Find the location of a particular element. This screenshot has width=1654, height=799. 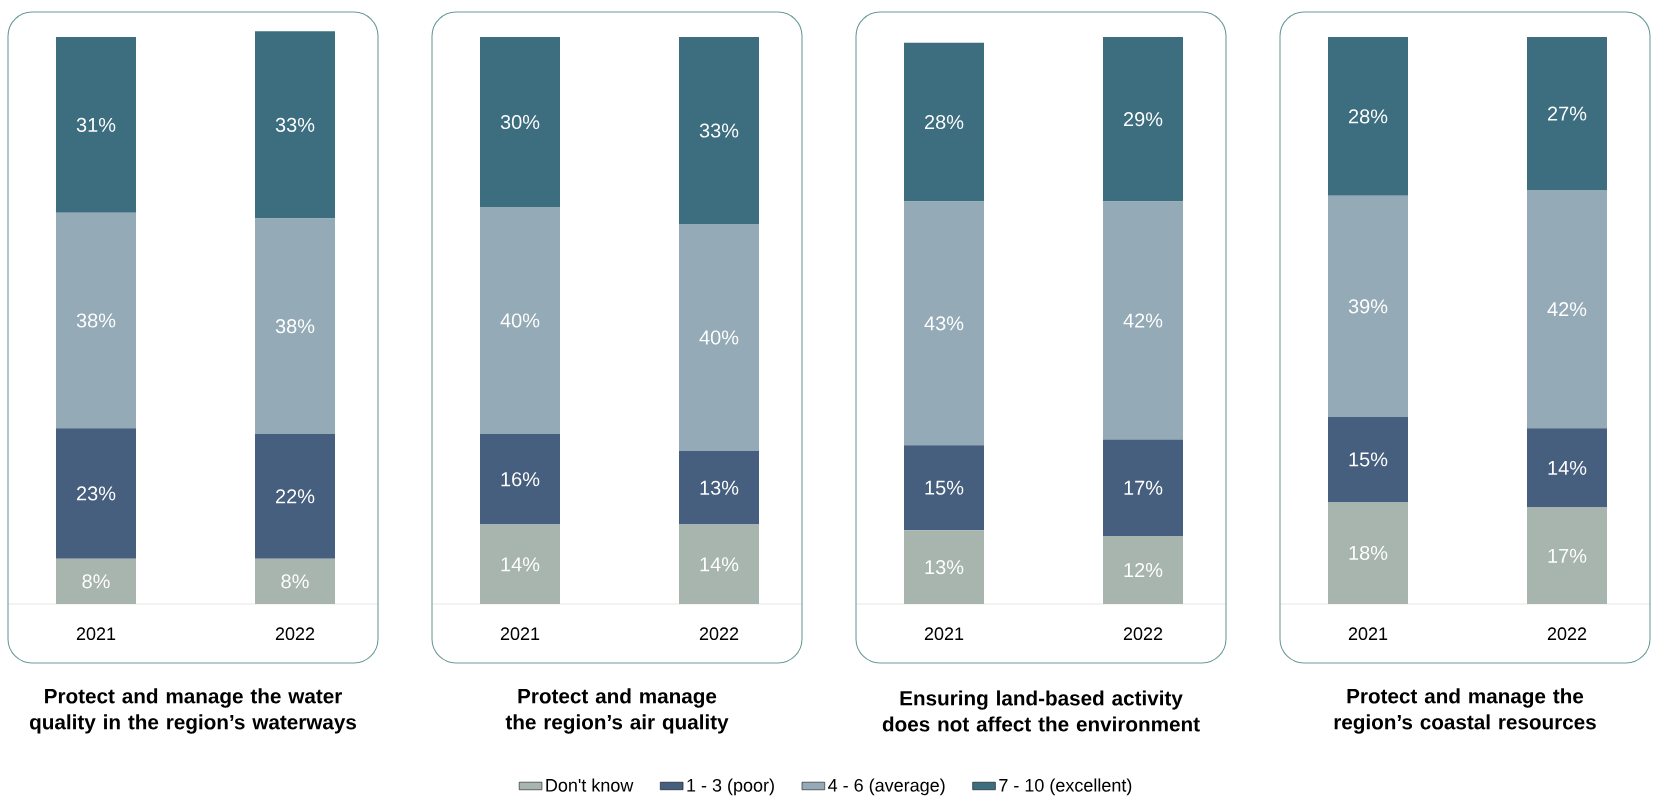

data-label: 29% is located at coordinates (1143, 119).